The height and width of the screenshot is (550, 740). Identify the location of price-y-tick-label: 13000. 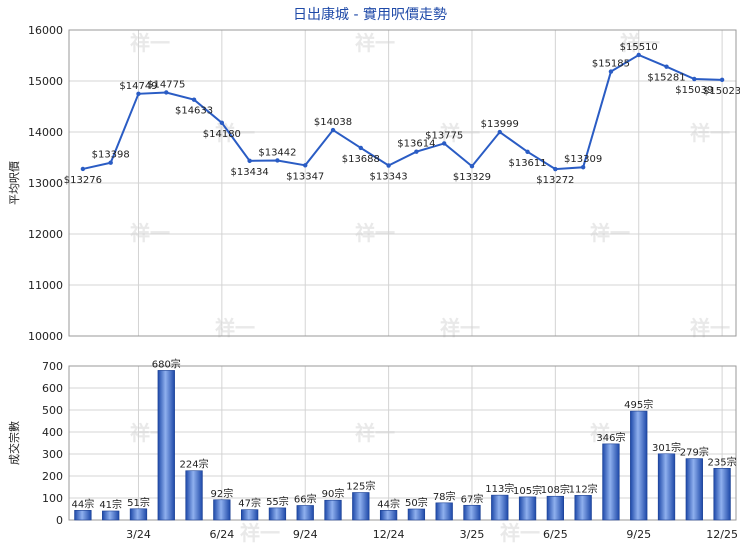
(45, 183).